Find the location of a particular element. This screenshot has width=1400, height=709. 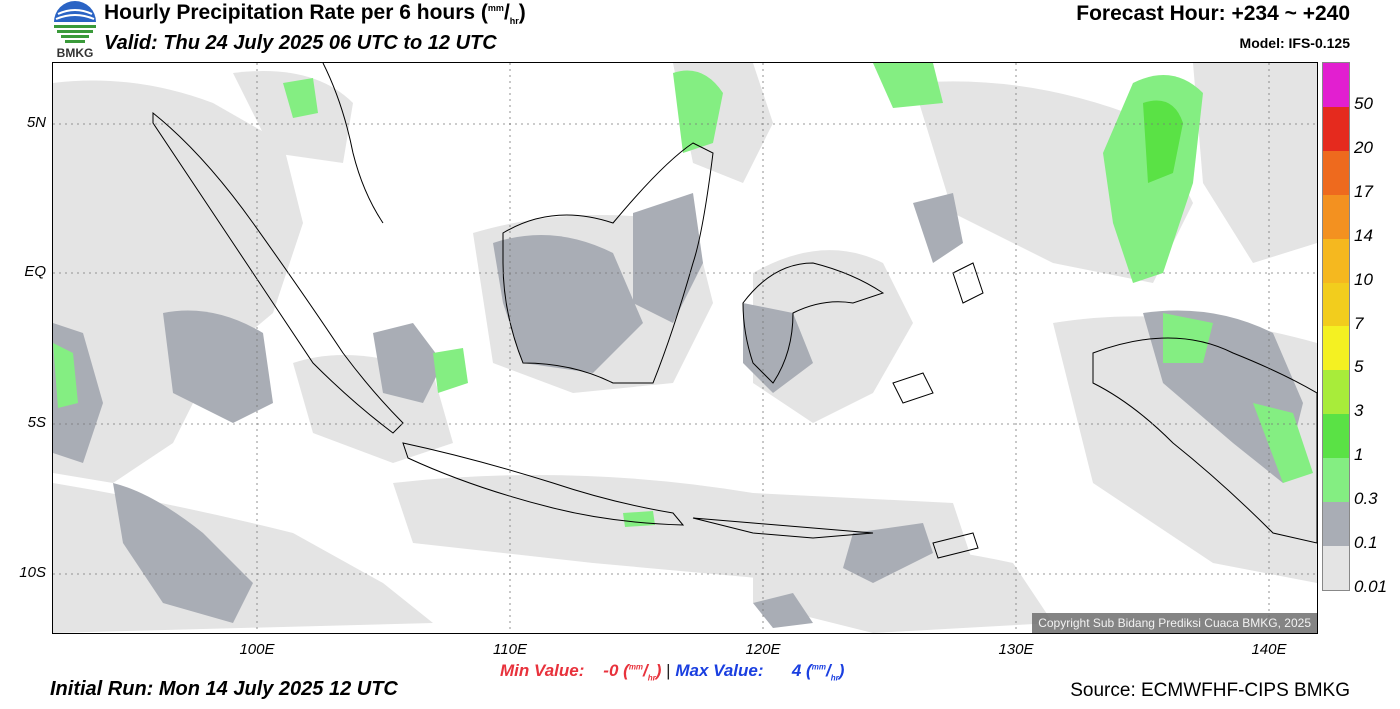

lat-label-5n: 5N is located at coordinates (36, 122).